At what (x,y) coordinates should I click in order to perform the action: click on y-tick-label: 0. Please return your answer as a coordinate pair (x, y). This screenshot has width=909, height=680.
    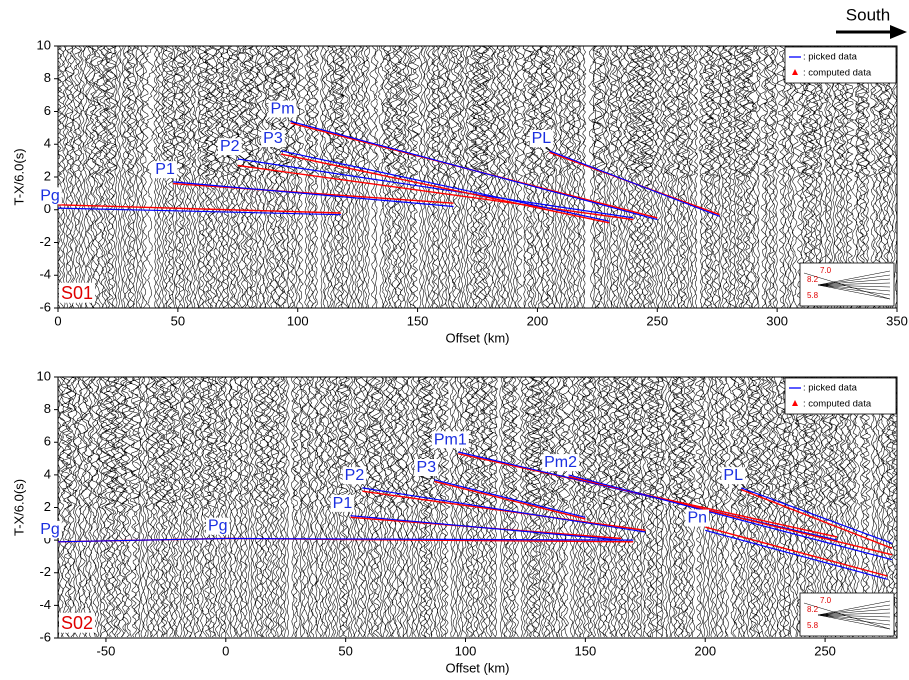
    Looking at the image, I should click on (47, 539).